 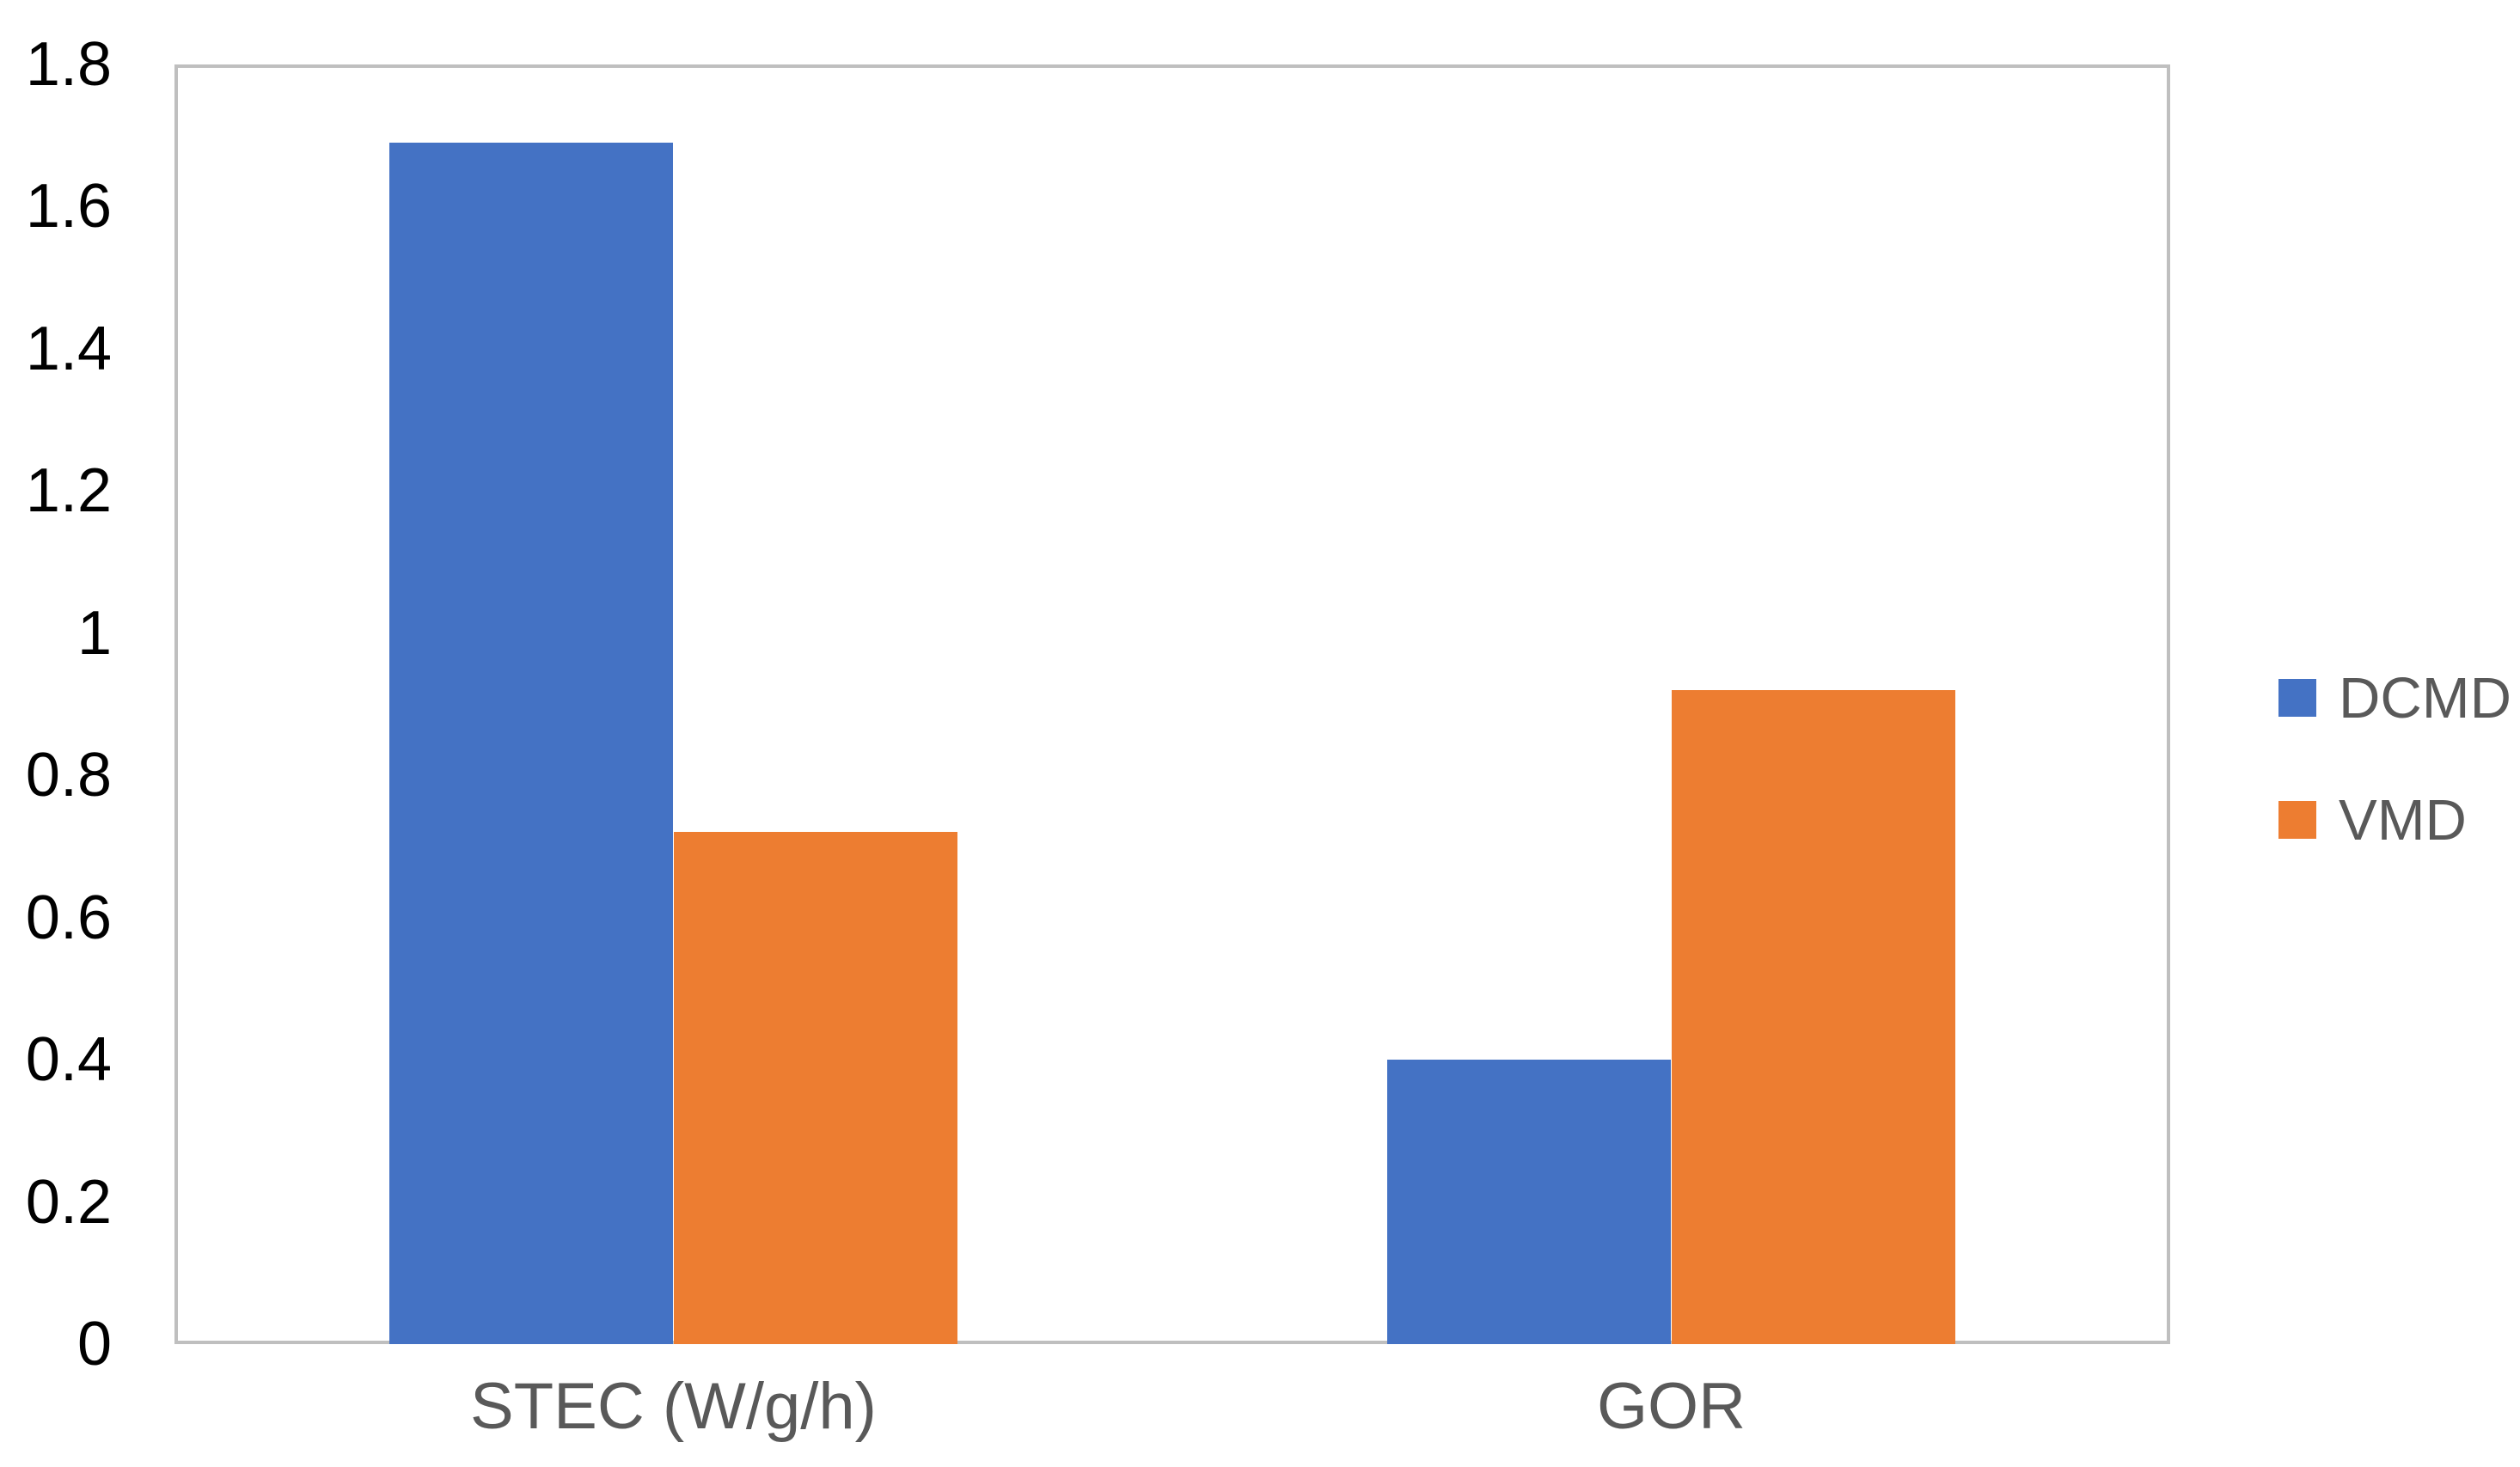 What do you see at coordinates (68, 775) in the screenshot?
I see `y-tick-label: 0.8` at bounding box center [68, 775].